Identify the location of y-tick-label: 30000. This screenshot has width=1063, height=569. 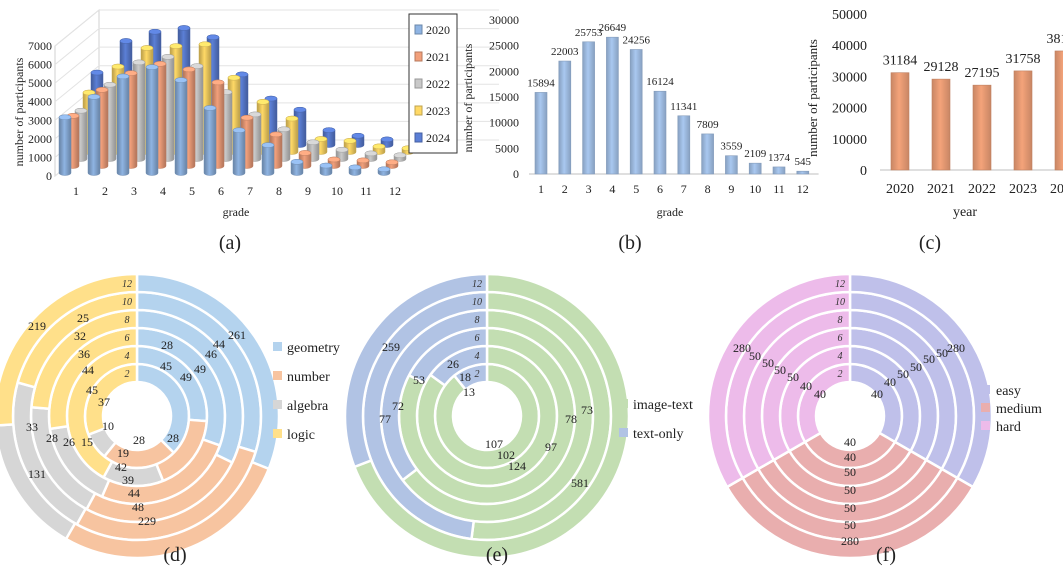
(849, 77).